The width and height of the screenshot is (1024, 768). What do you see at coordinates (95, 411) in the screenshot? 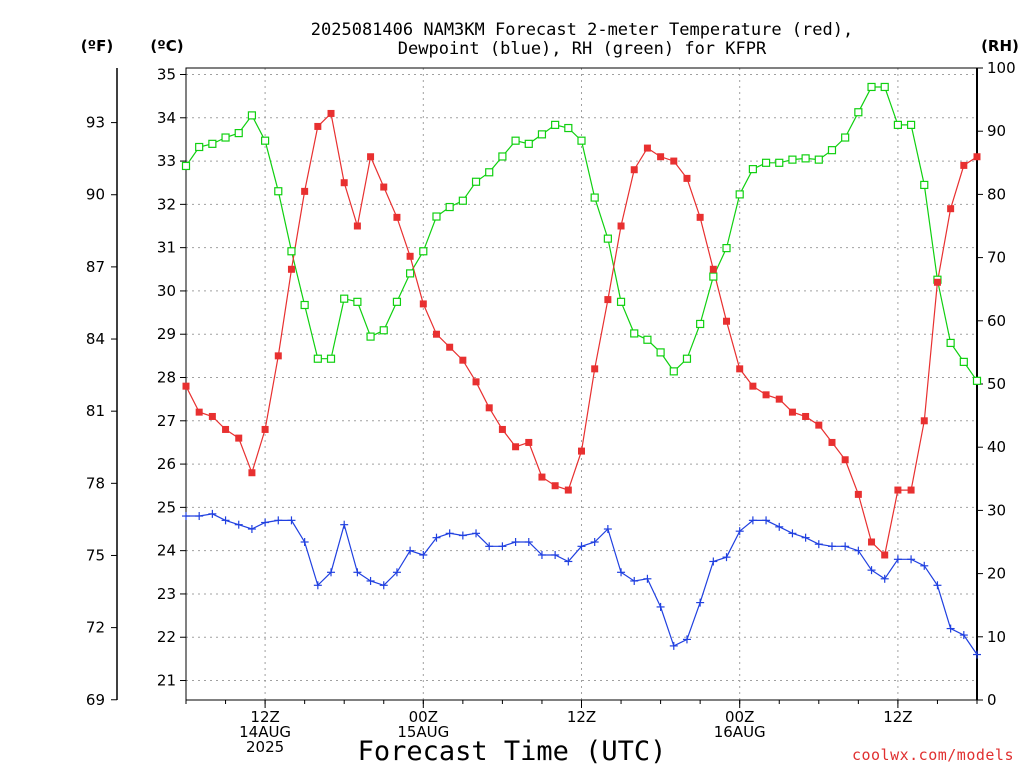
I see `fahrenheit-tick-label: 81` at bounding box center [95, 411].